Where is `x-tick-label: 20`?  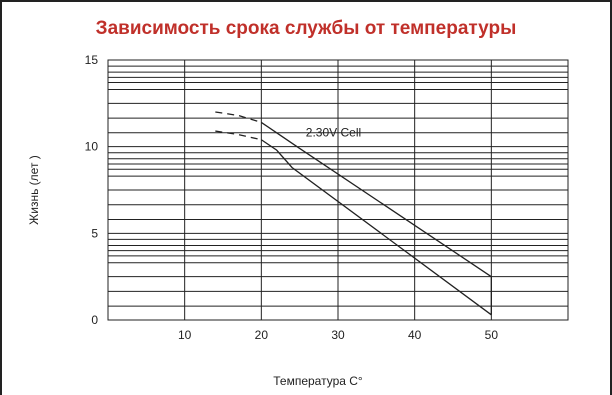
x-tick-label: 20 is located at coordinates (262, 335).